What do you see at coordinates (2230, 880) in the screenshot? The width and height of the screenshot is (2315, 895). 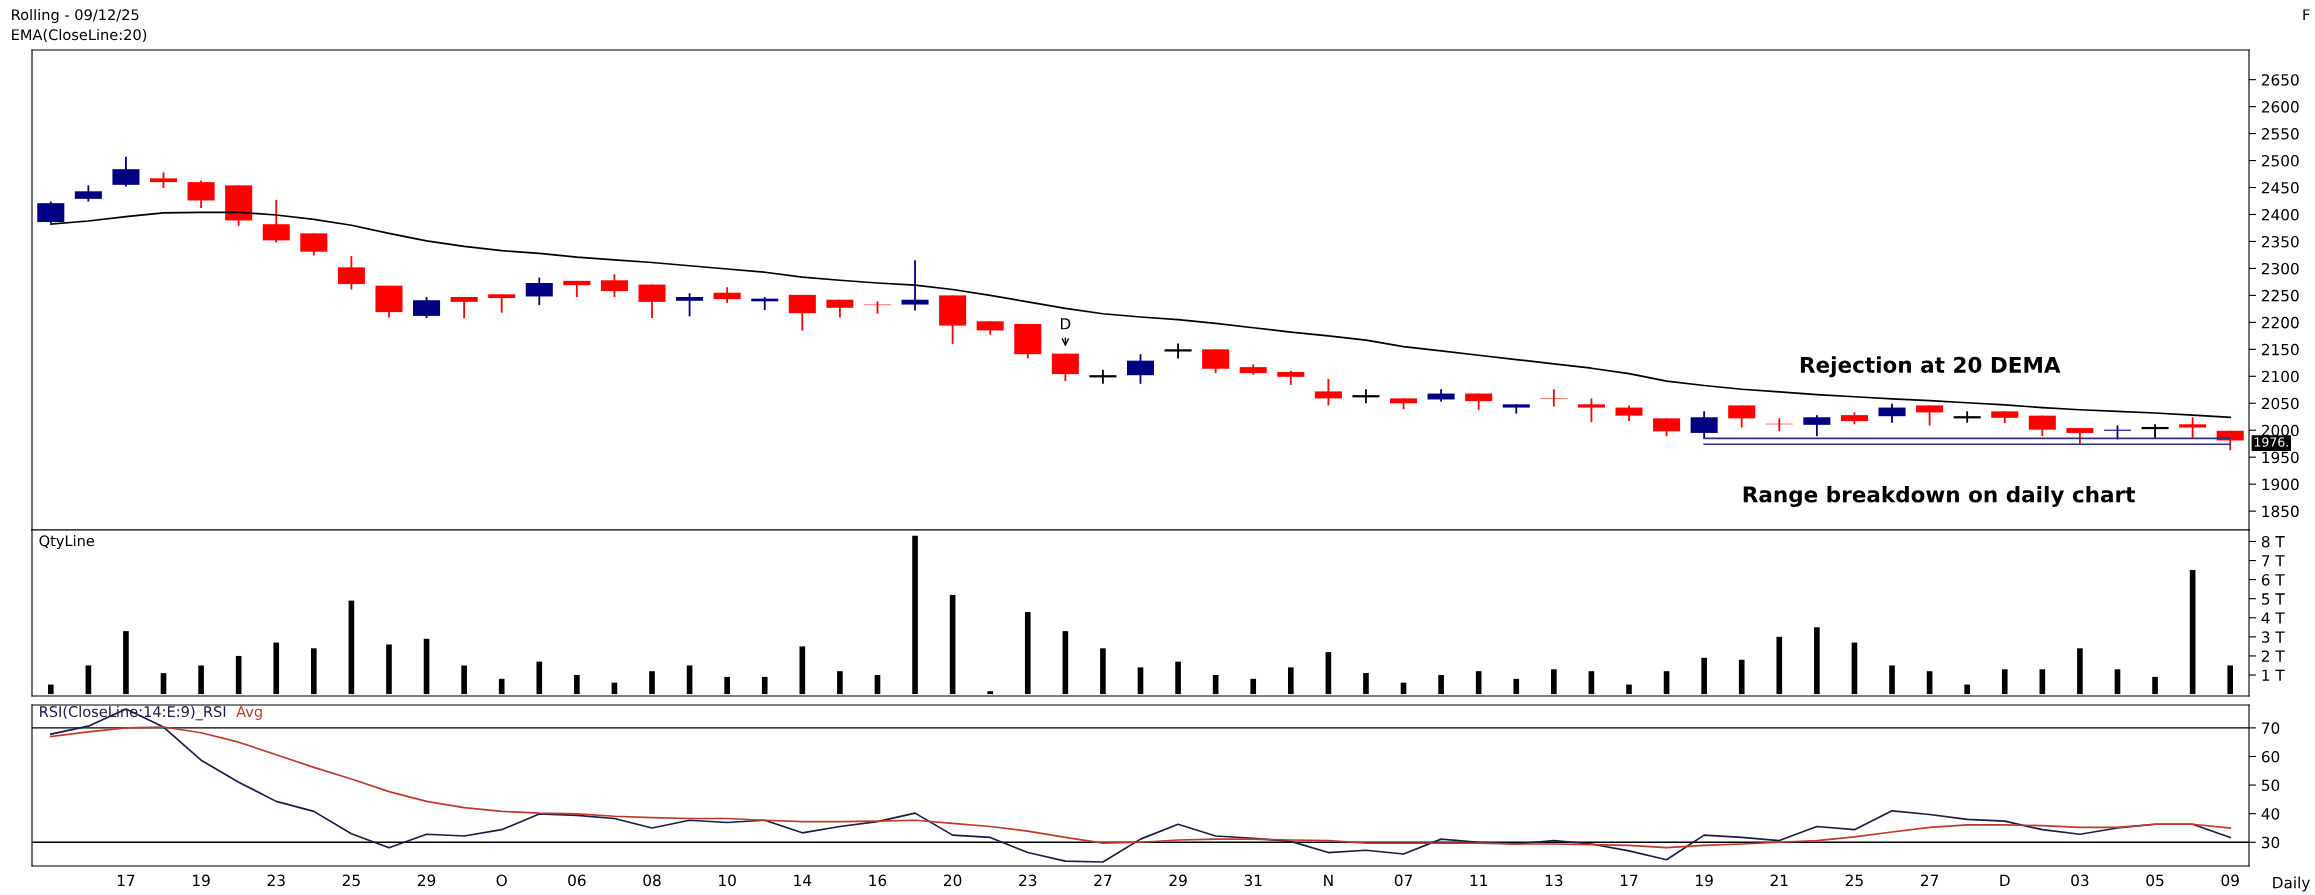 I see `x-tick-label: 09` at bounding box center [2230, 880].